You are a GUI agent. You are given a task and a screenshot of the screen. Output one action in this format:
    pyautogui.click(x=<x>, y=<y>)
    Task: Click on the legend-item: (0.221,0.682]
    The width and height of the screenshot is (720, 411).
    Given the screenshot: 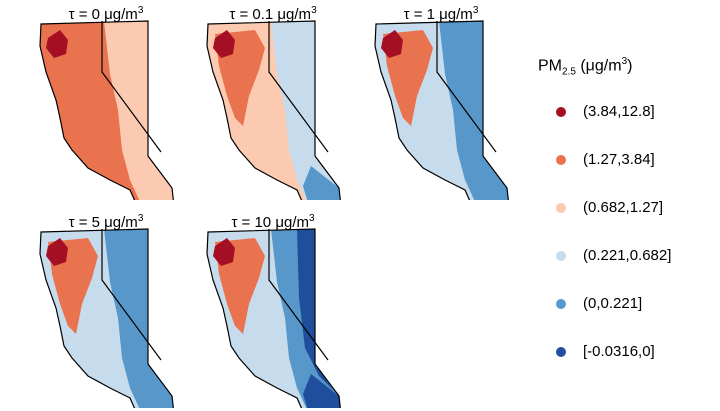 What is the action you would take?
    pyautogui.click(x=628, y=256)
    